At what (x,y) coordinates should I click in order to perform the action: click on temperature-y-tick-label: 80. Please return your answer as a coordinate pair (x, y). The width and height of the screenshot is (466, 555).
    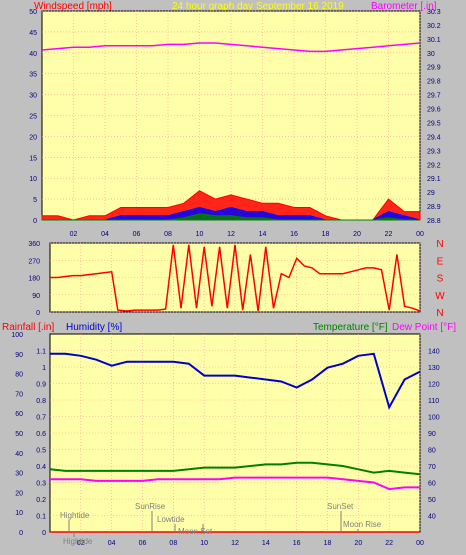
    Looking at the image, I should click on (432, 451).